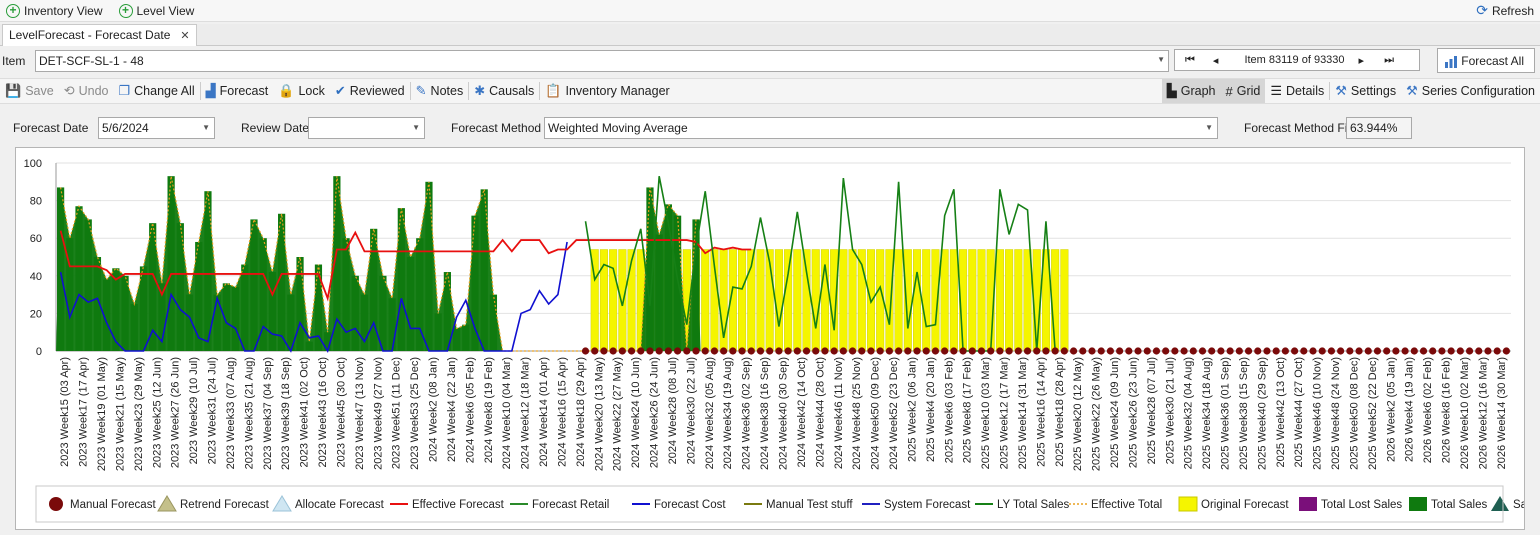 This screenshot has width=1540, height=535. I want to click on forecast-method-fit-label: Forecast Method Fit, so click(1297, 128).